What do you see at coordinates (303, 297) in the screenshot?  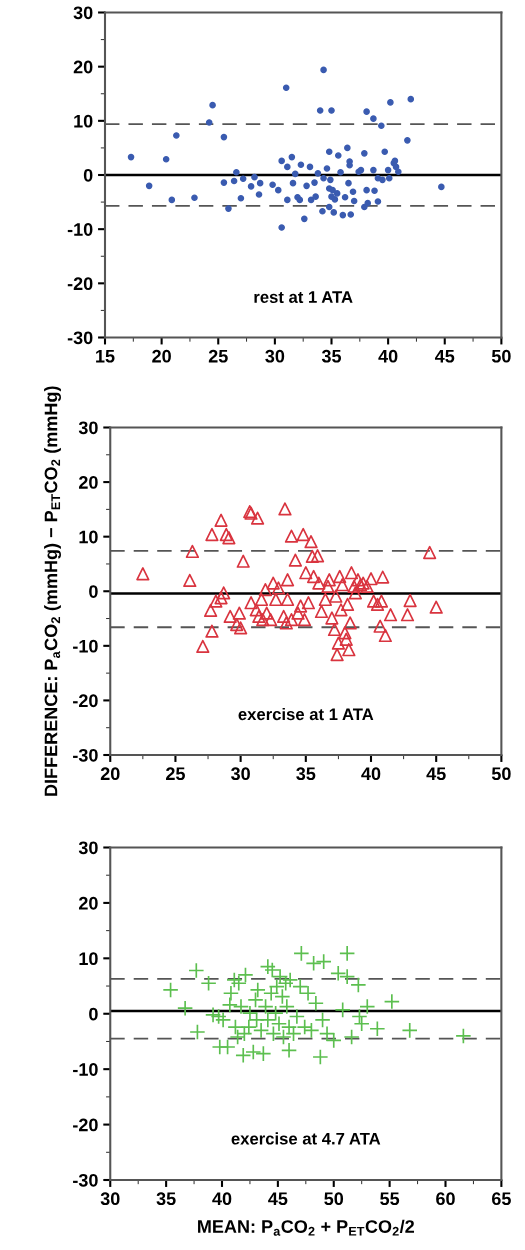 I see `annotation: rest at 1 ATA` at bounding box center [303, 297].